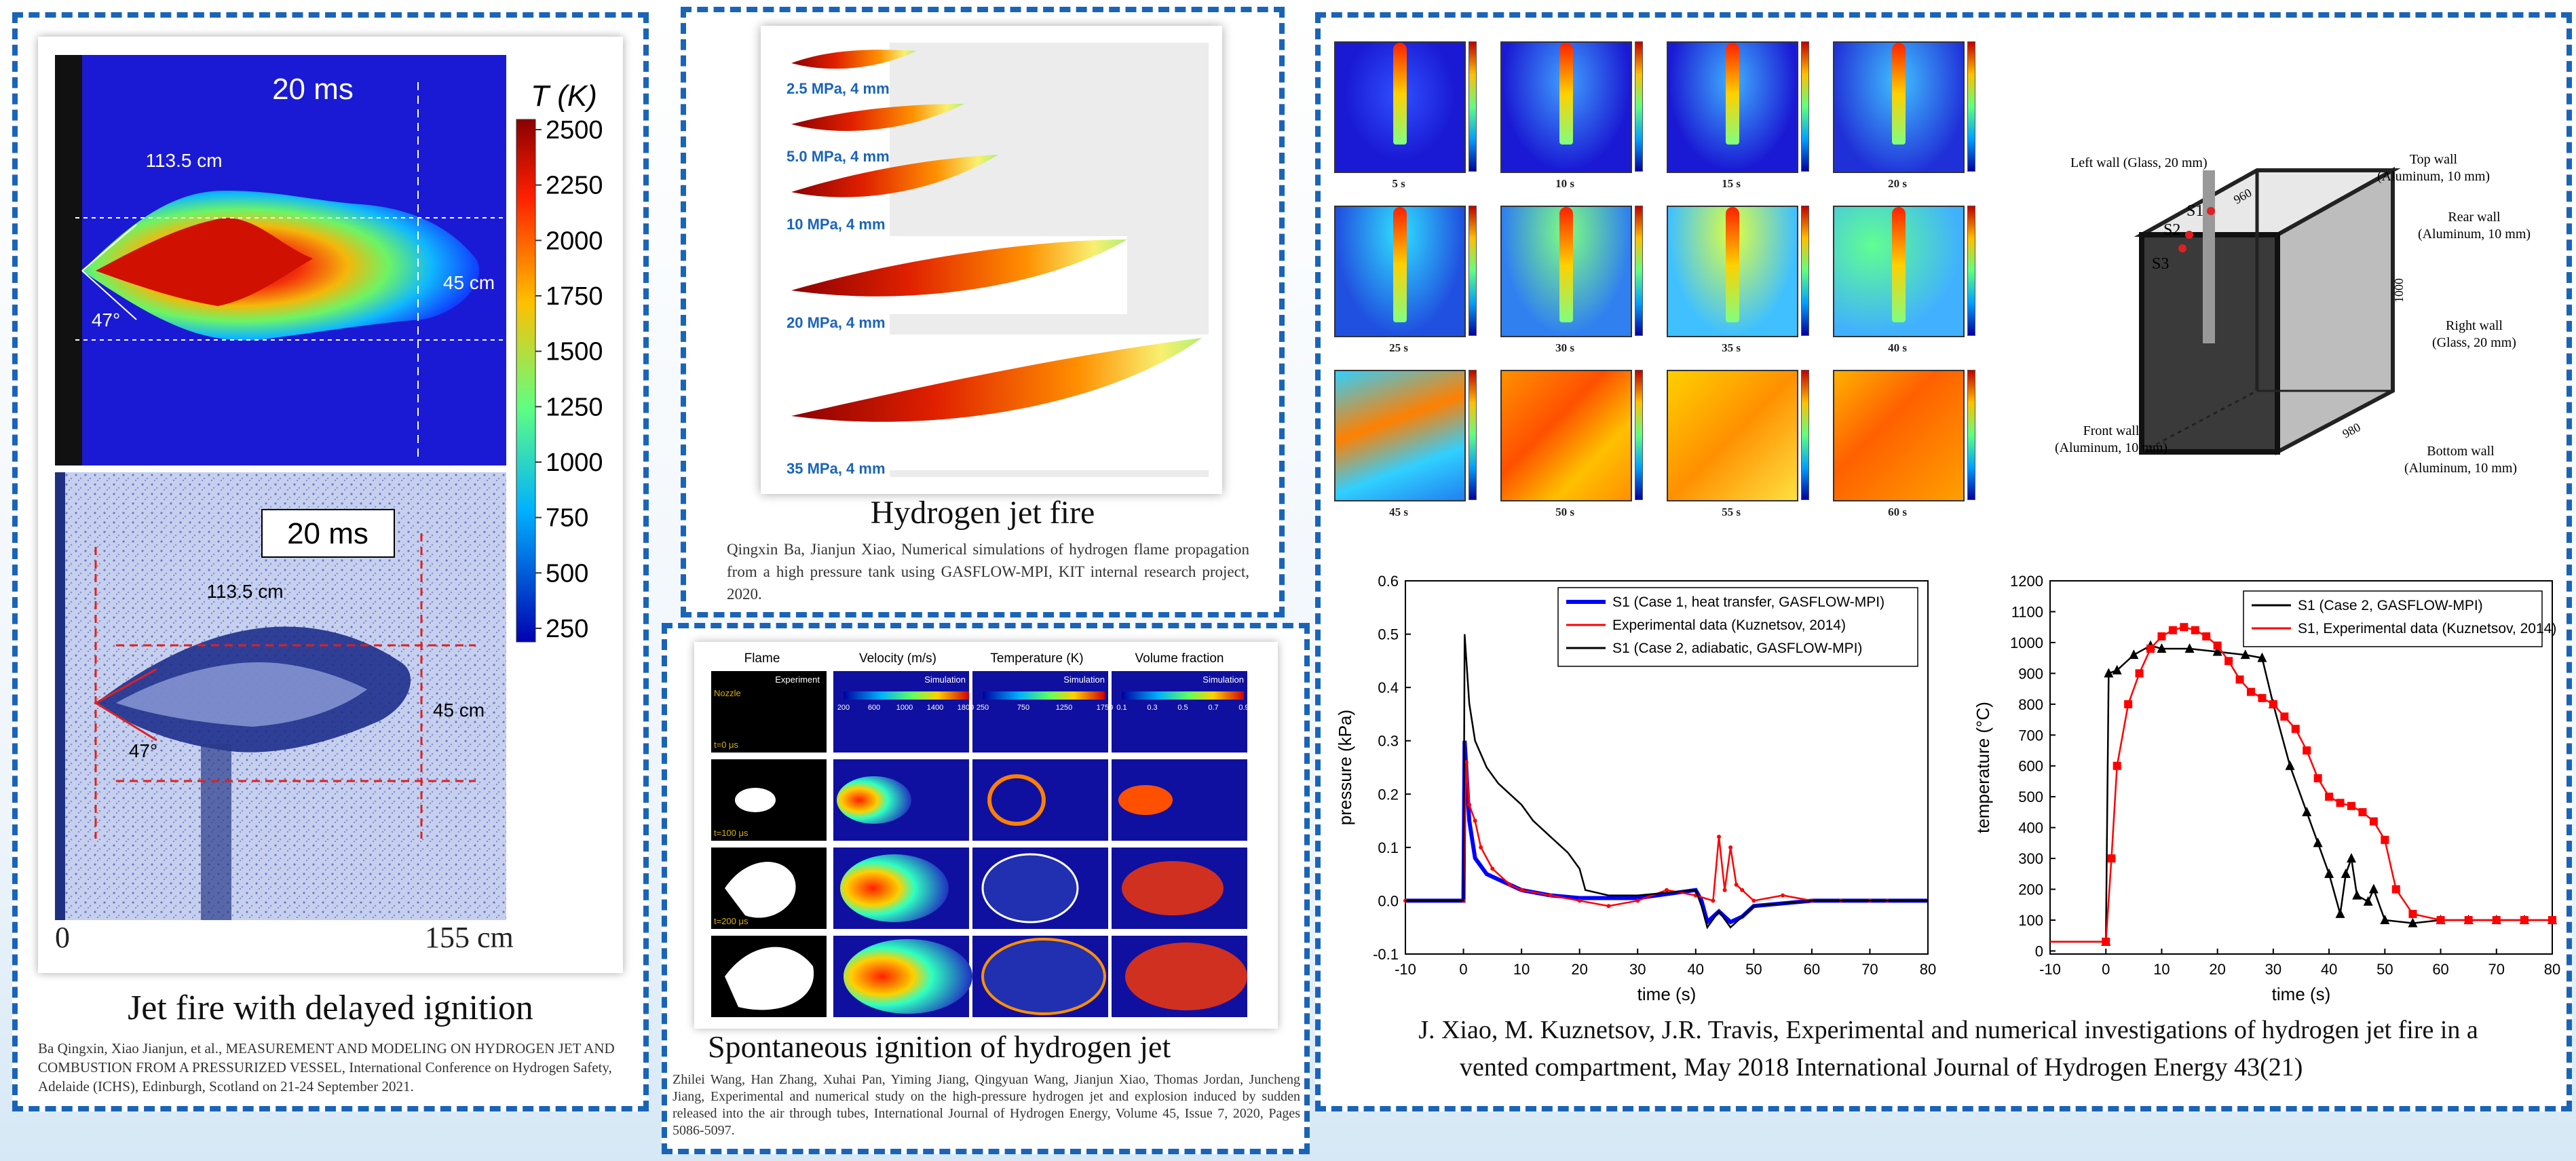 The width and height of the screenshot is (2576, 1161). Describe the element at coordinates (575, 296) in the screenshot. I see `colorbar-tick-3: 1750` at that location.